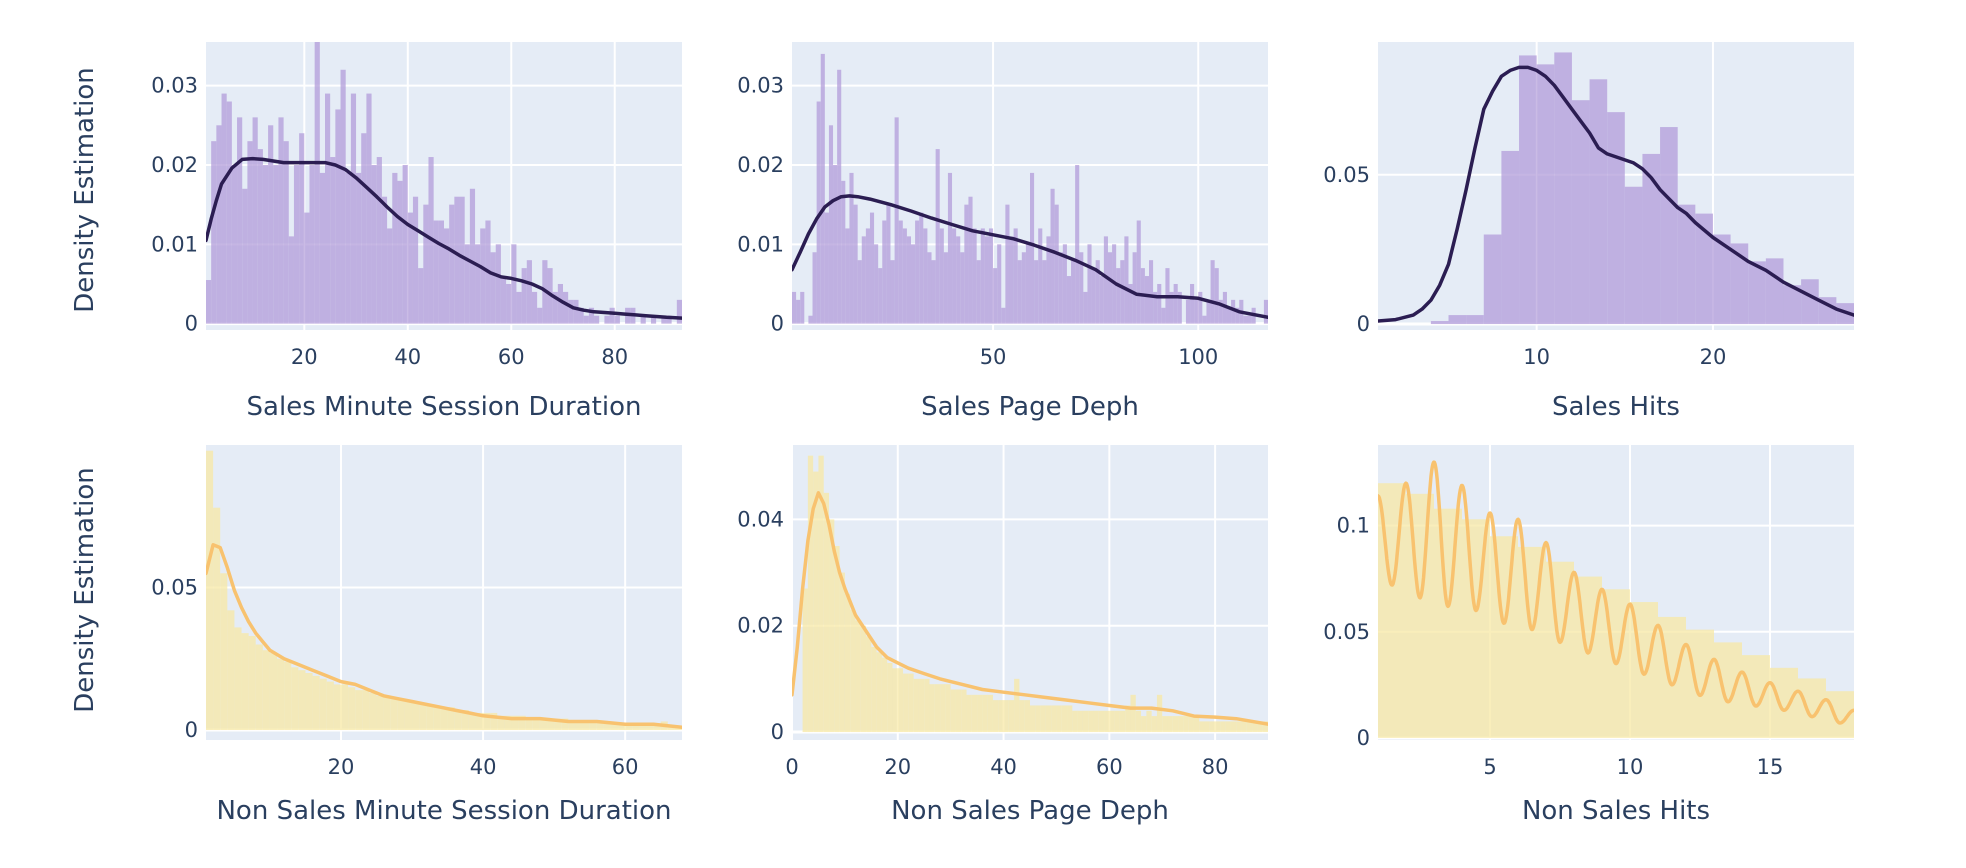  Describe the element at coordinates (1215, 767) in the screenshot. I see `x-tick-label: 80` at that location.